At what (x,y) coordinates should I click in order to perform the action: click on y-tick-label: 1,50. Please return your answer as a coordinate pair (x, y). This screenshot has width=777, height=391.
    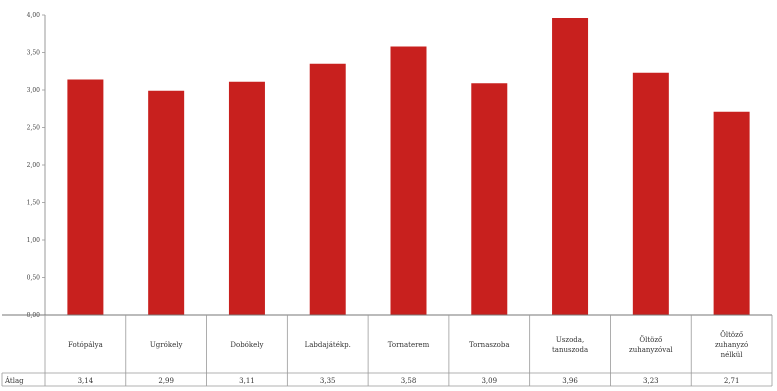
    Looking at the image, I should click on (34, 203).